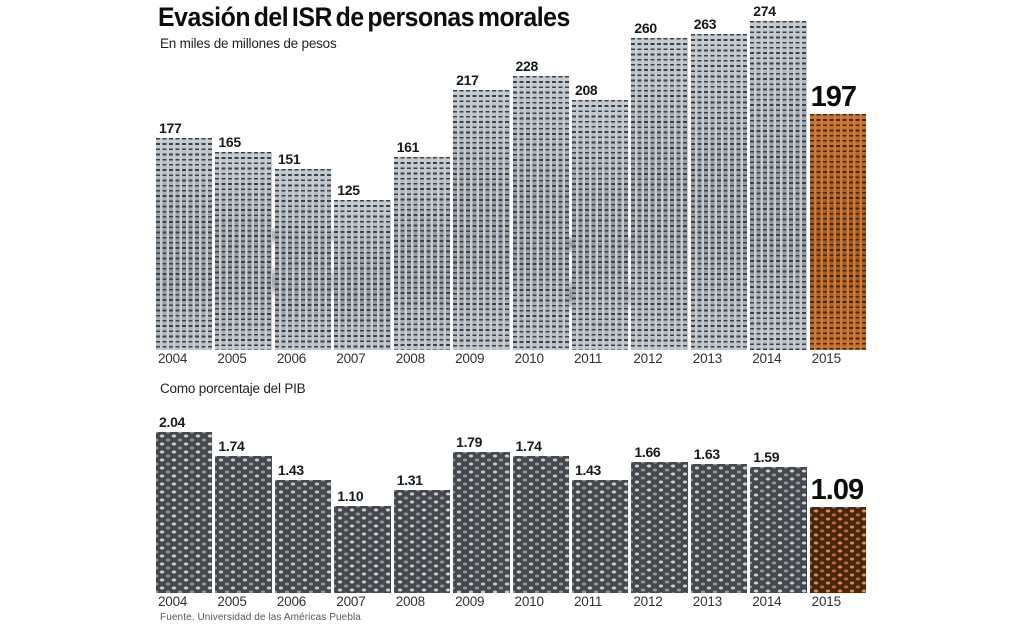  I want to click on bar-column: 1.31, so click(422, 532).